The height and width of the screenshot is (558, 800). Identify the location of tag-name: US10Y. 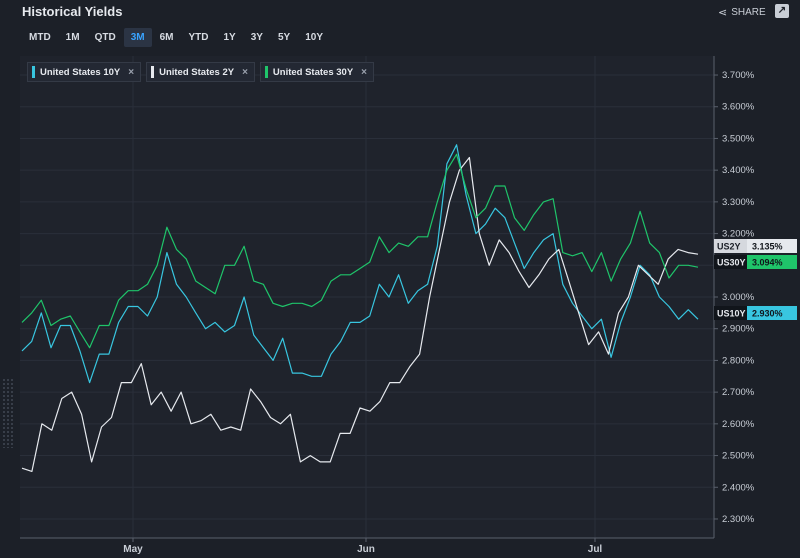
(731, 314).